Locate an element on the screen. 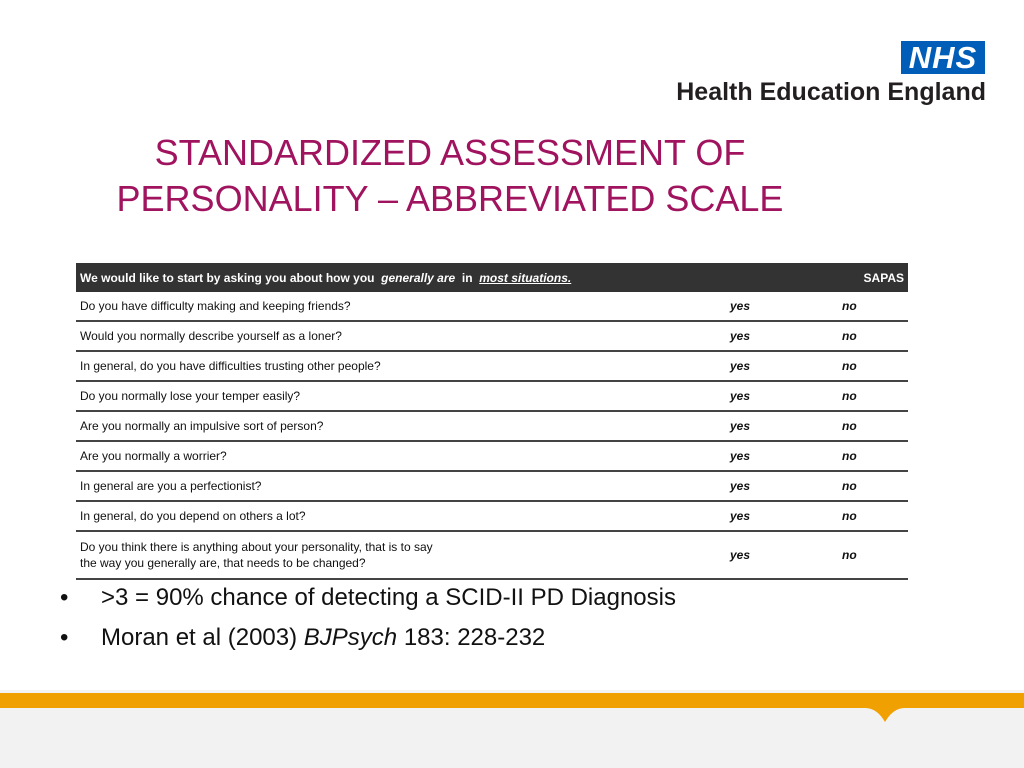 This screenshot has width=1024, height=768. nhs-badge: NHS is located at coordinates (943, 57).